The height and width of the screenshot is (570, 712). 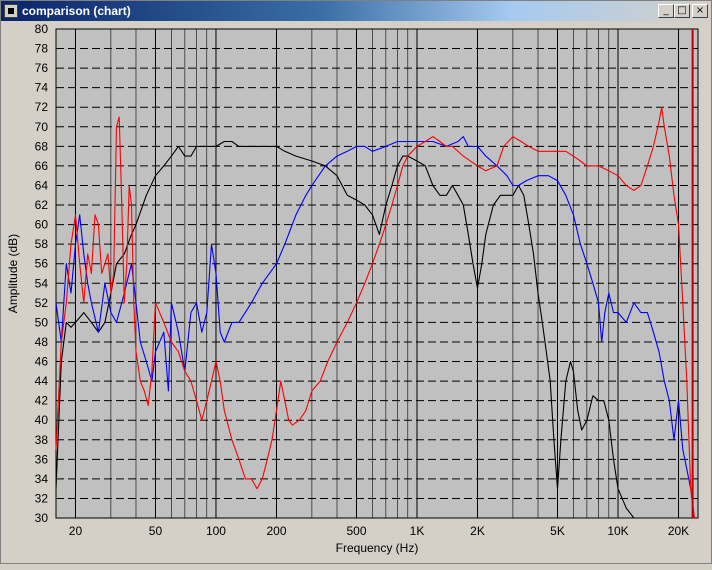 What do you see at coordinates (42, 518) in the screenshot?
I see `y-tick-label: 30` at bounding box center [42, 518].